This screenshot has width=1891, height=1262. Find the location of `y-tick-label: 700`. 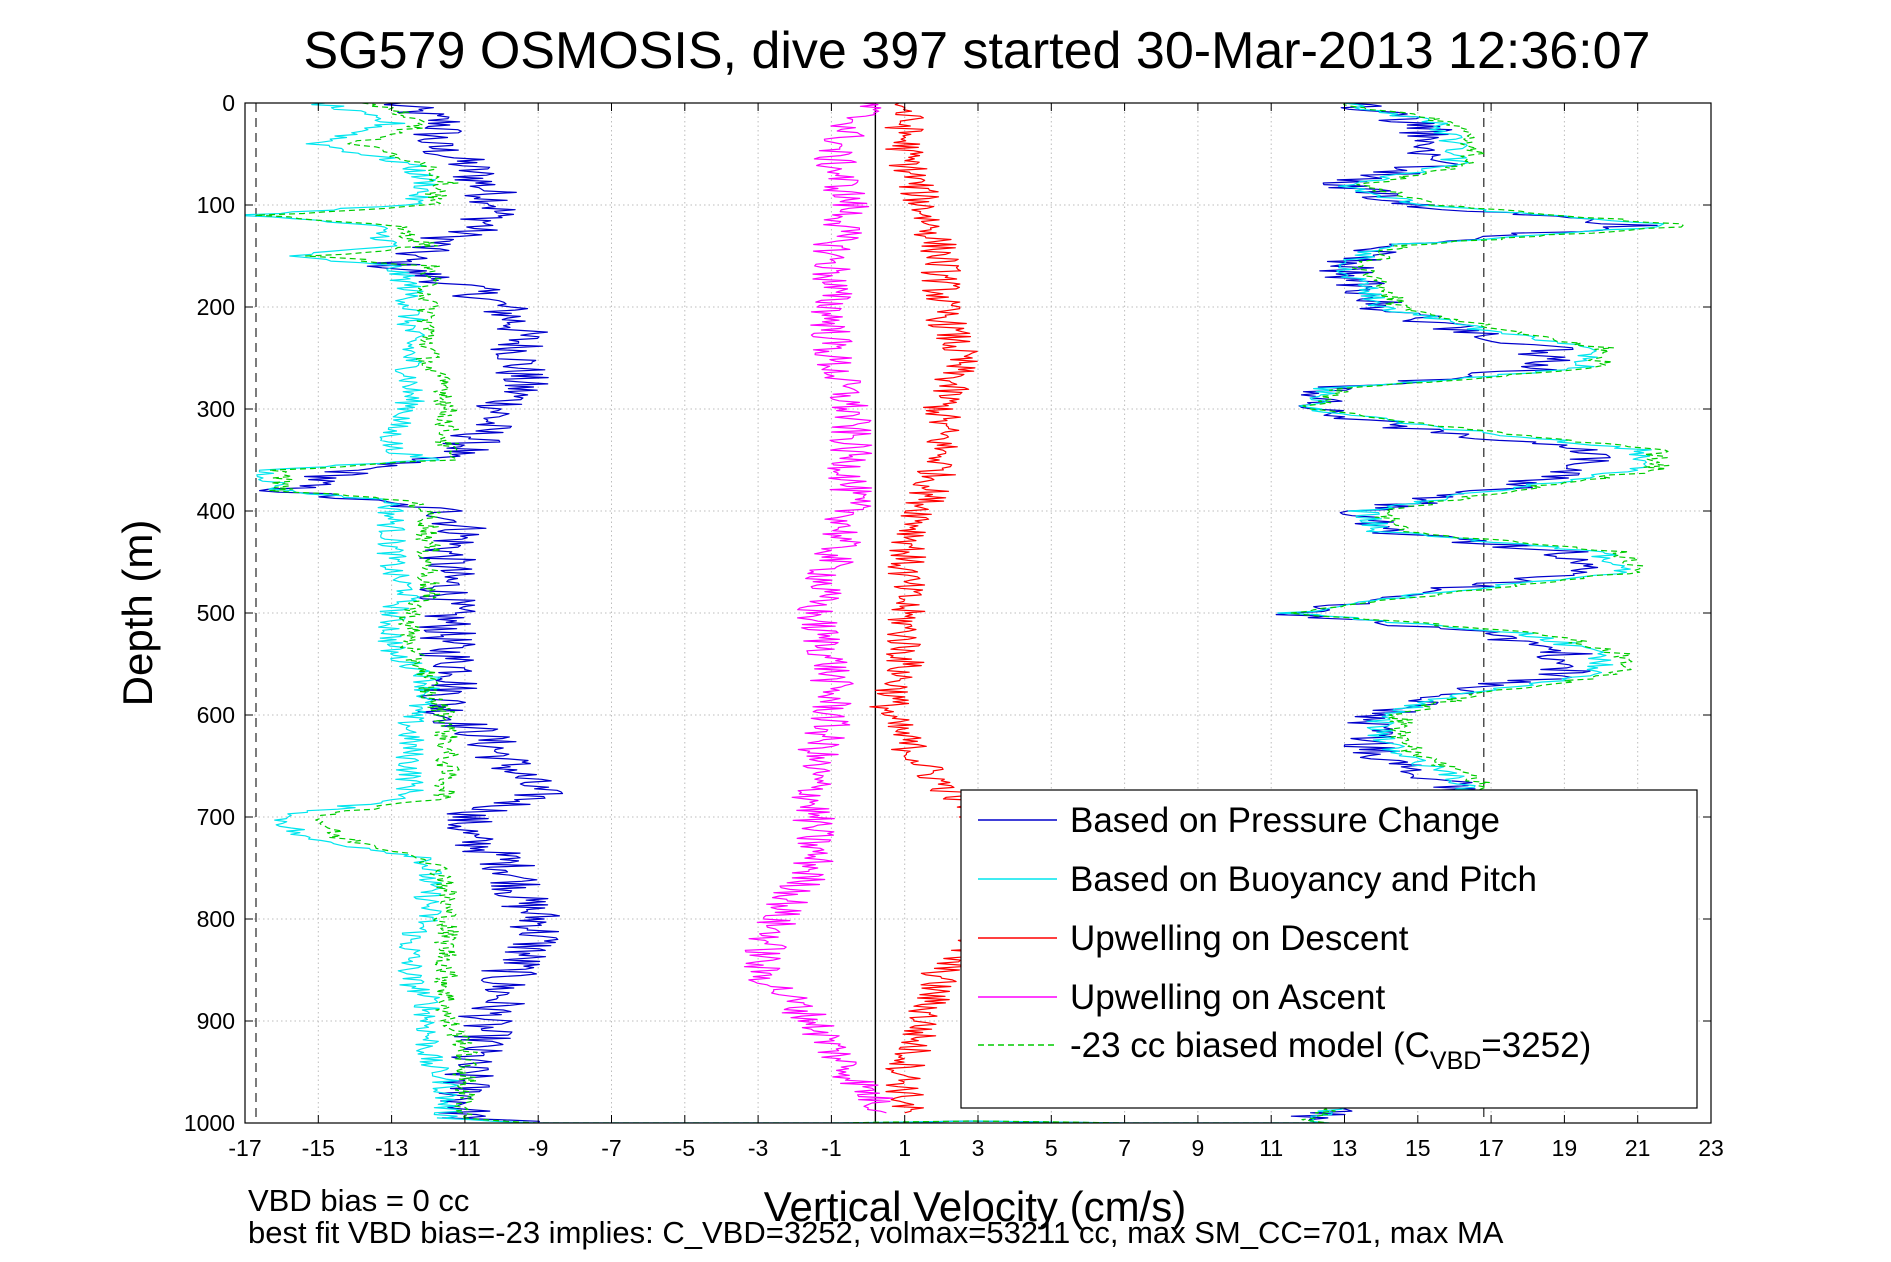

y-tick-label: 700 is located at coordinates (216, 817).